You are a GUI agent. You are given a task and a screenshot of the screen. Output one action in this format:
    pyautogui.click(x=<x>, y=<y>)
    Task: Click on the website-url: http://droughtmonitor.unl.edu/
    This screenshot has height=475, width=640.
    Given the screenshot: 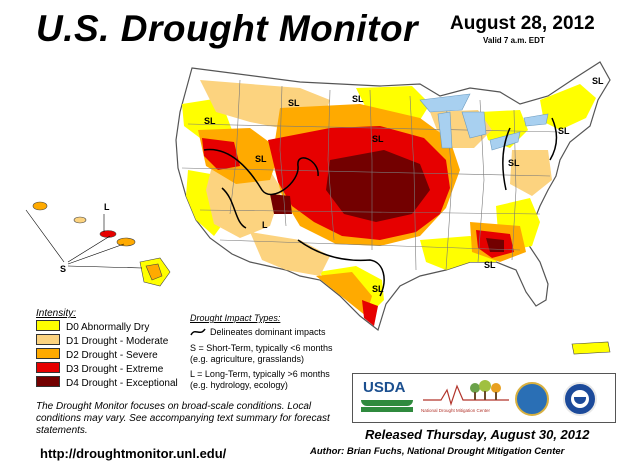 What is the action you would take?
    pyautogui.click(x=133, y=453)
    